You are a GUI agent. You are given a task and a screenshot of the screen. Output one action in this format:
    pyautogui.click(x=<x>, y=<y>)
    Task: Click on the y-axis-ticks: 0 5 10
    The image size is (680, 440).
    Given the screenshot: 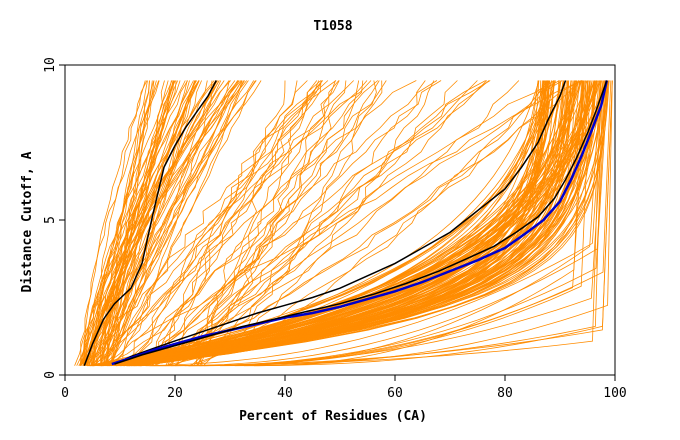 What is the action you would take?
    pyautogui.click(x=54, y=218)
    